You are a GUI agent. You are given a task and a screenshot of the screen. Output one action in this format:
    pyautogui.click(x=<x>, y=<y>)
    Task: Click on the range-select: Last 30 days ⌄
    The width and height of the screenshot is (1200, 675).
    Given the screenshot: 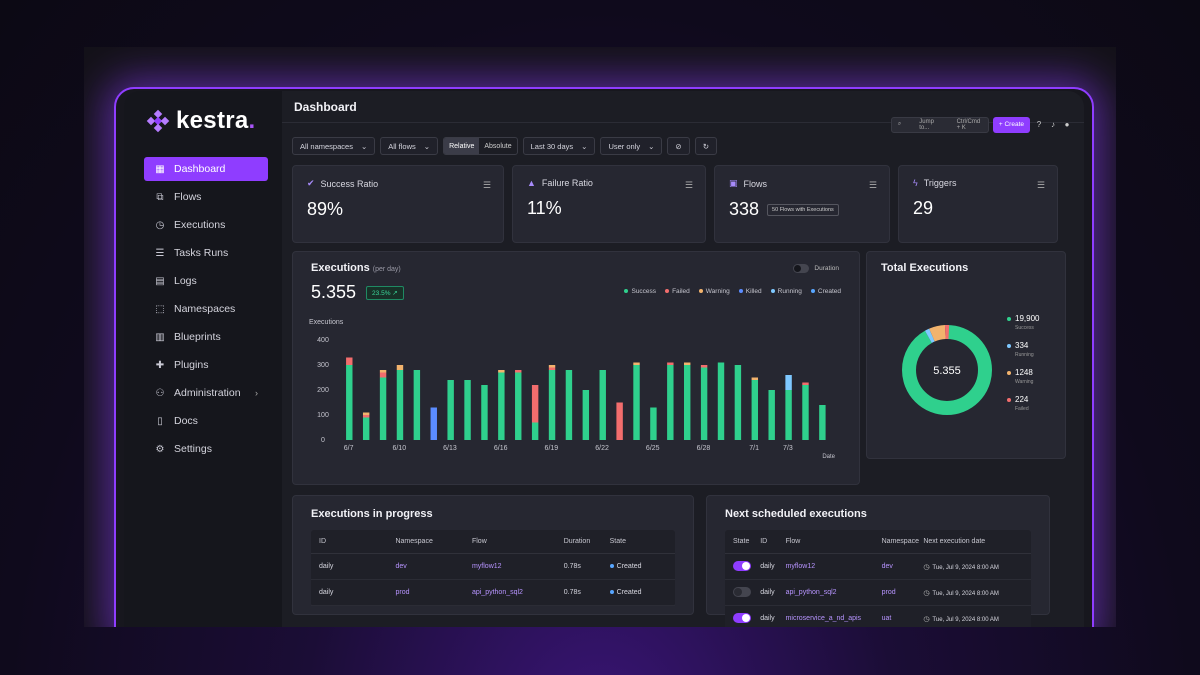 What is the action you would take?
    pyautogui.click(x=559, y=146)
    